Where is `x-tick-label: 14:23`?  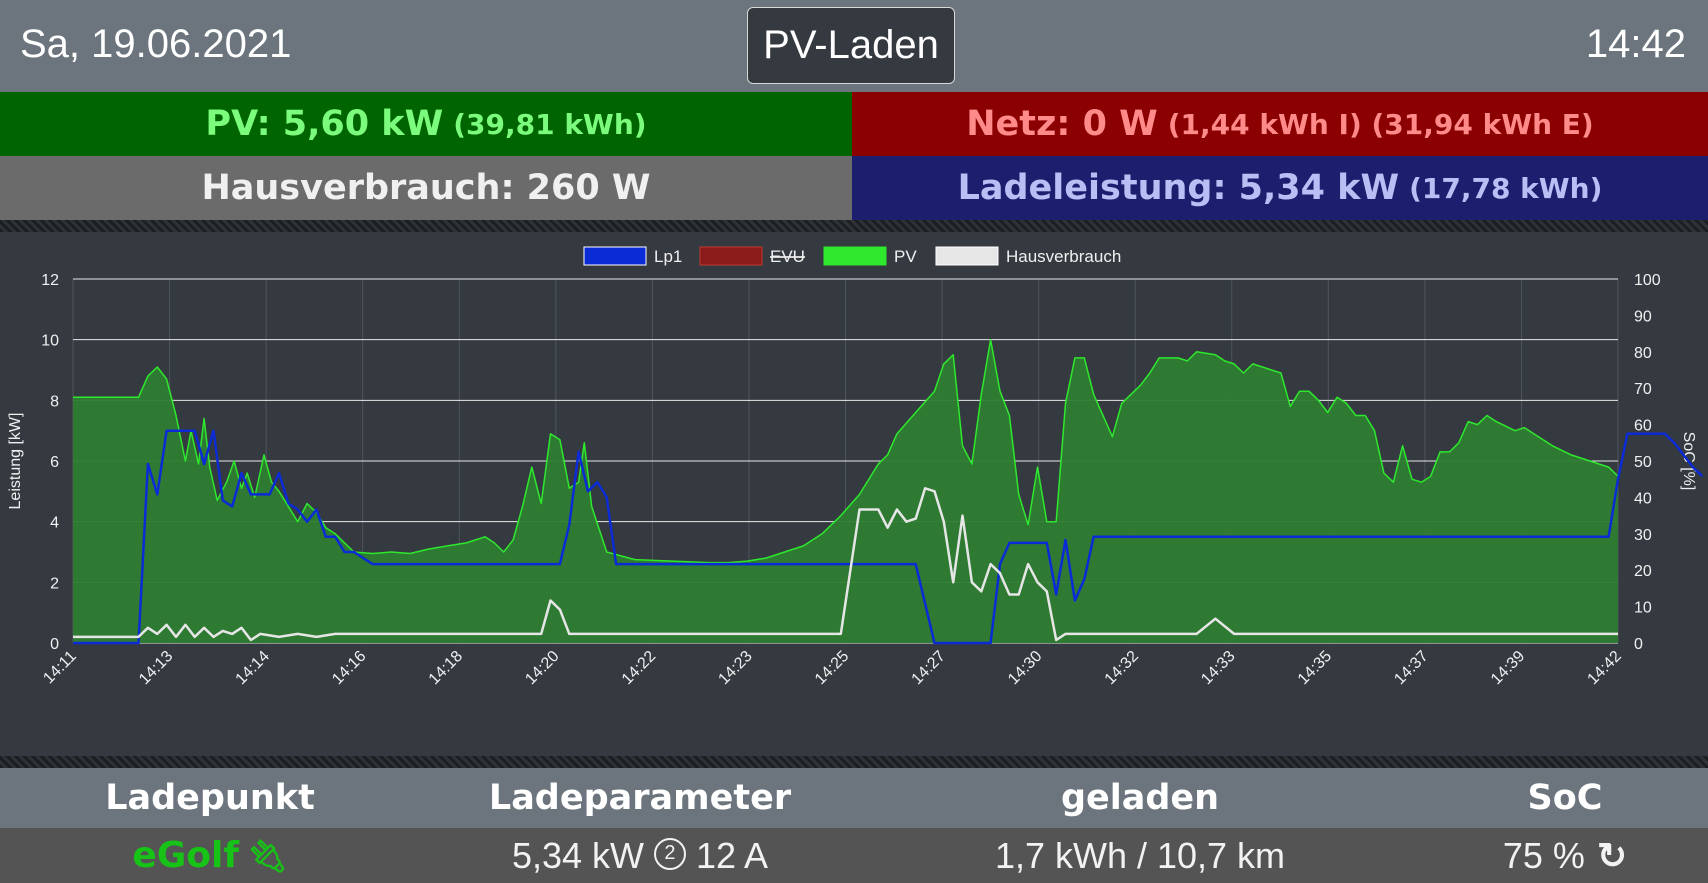 x-tick-label: 14:23 is located at coordinates (735, 668).